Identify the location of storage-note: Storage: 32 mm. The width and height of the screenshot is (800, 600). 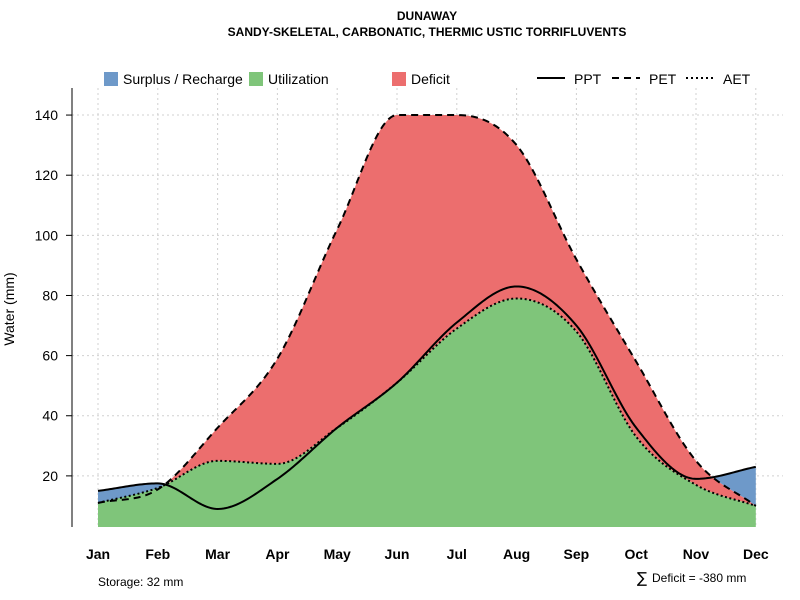
(140, 582).